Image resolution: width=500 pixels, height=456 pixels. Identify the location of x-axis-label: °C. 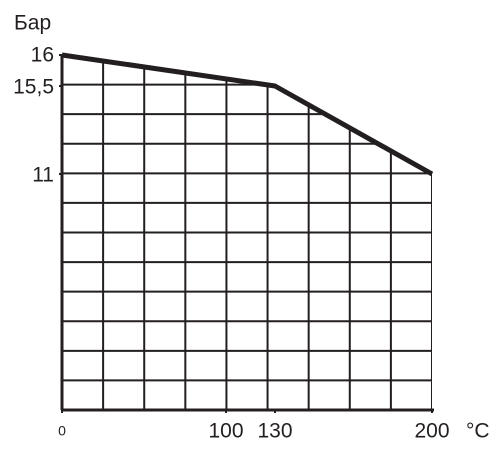
(478, 431).